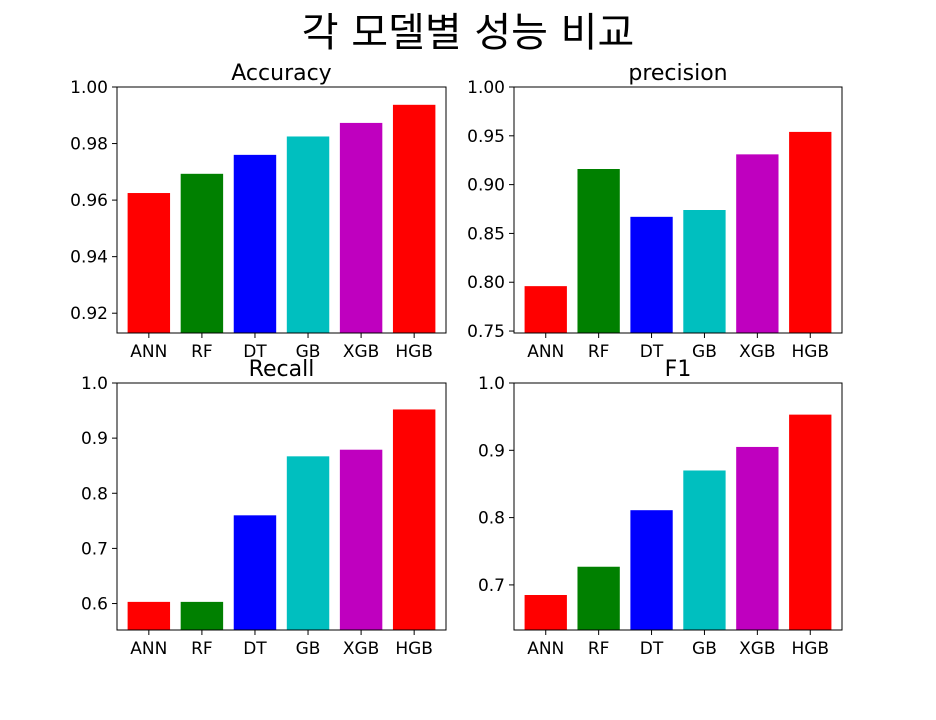 Image resolution: width=936 pixels, height=720 pixels. Describe the element at coordinates (491, 586) in the screenshot. I see `f1-ytick-label: 0.7` at that location.